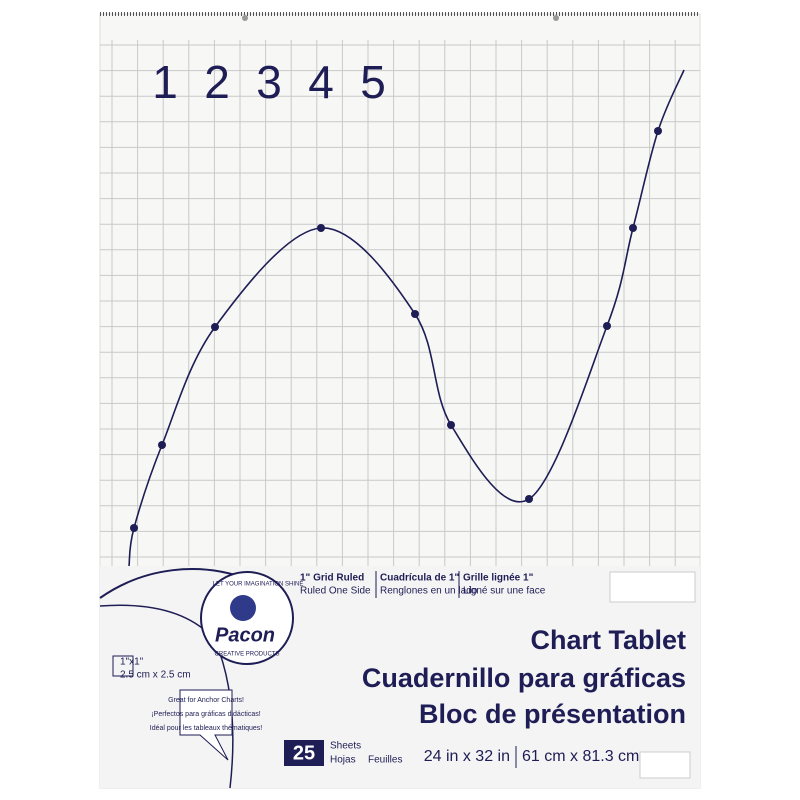 This screenshot has width=800, height=800. Describe the element at coordinates (665, 765) in the screenshot. I see `barcode` at that location.